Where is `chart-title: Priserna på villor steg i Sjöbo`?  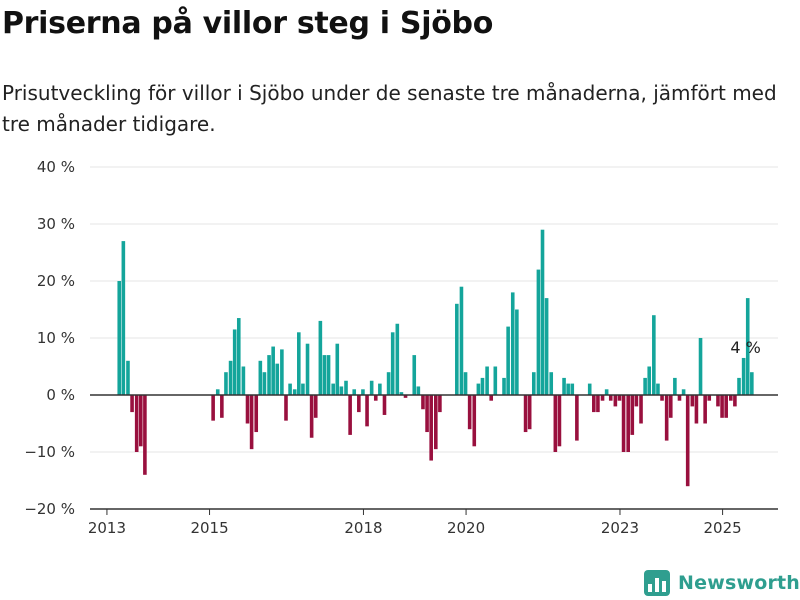 chart-title: Priserna på villor steg i Sjöbo is located at coordinates (248, 23).